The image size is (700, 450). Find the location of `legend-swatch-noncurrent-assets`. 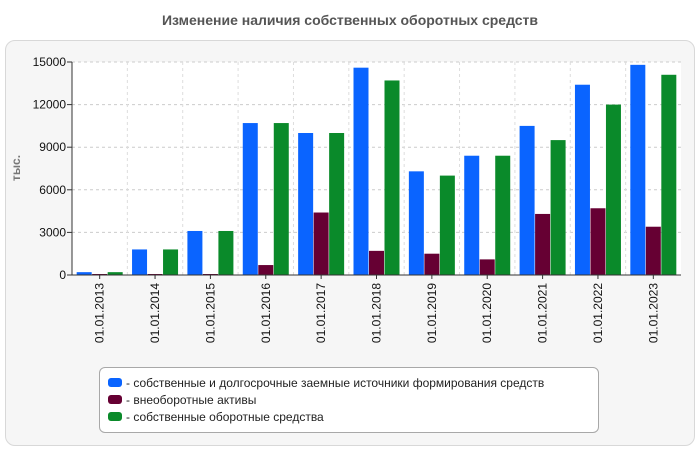

legend-swatch-noncurrent-assets is located at coordinates (115, 399).